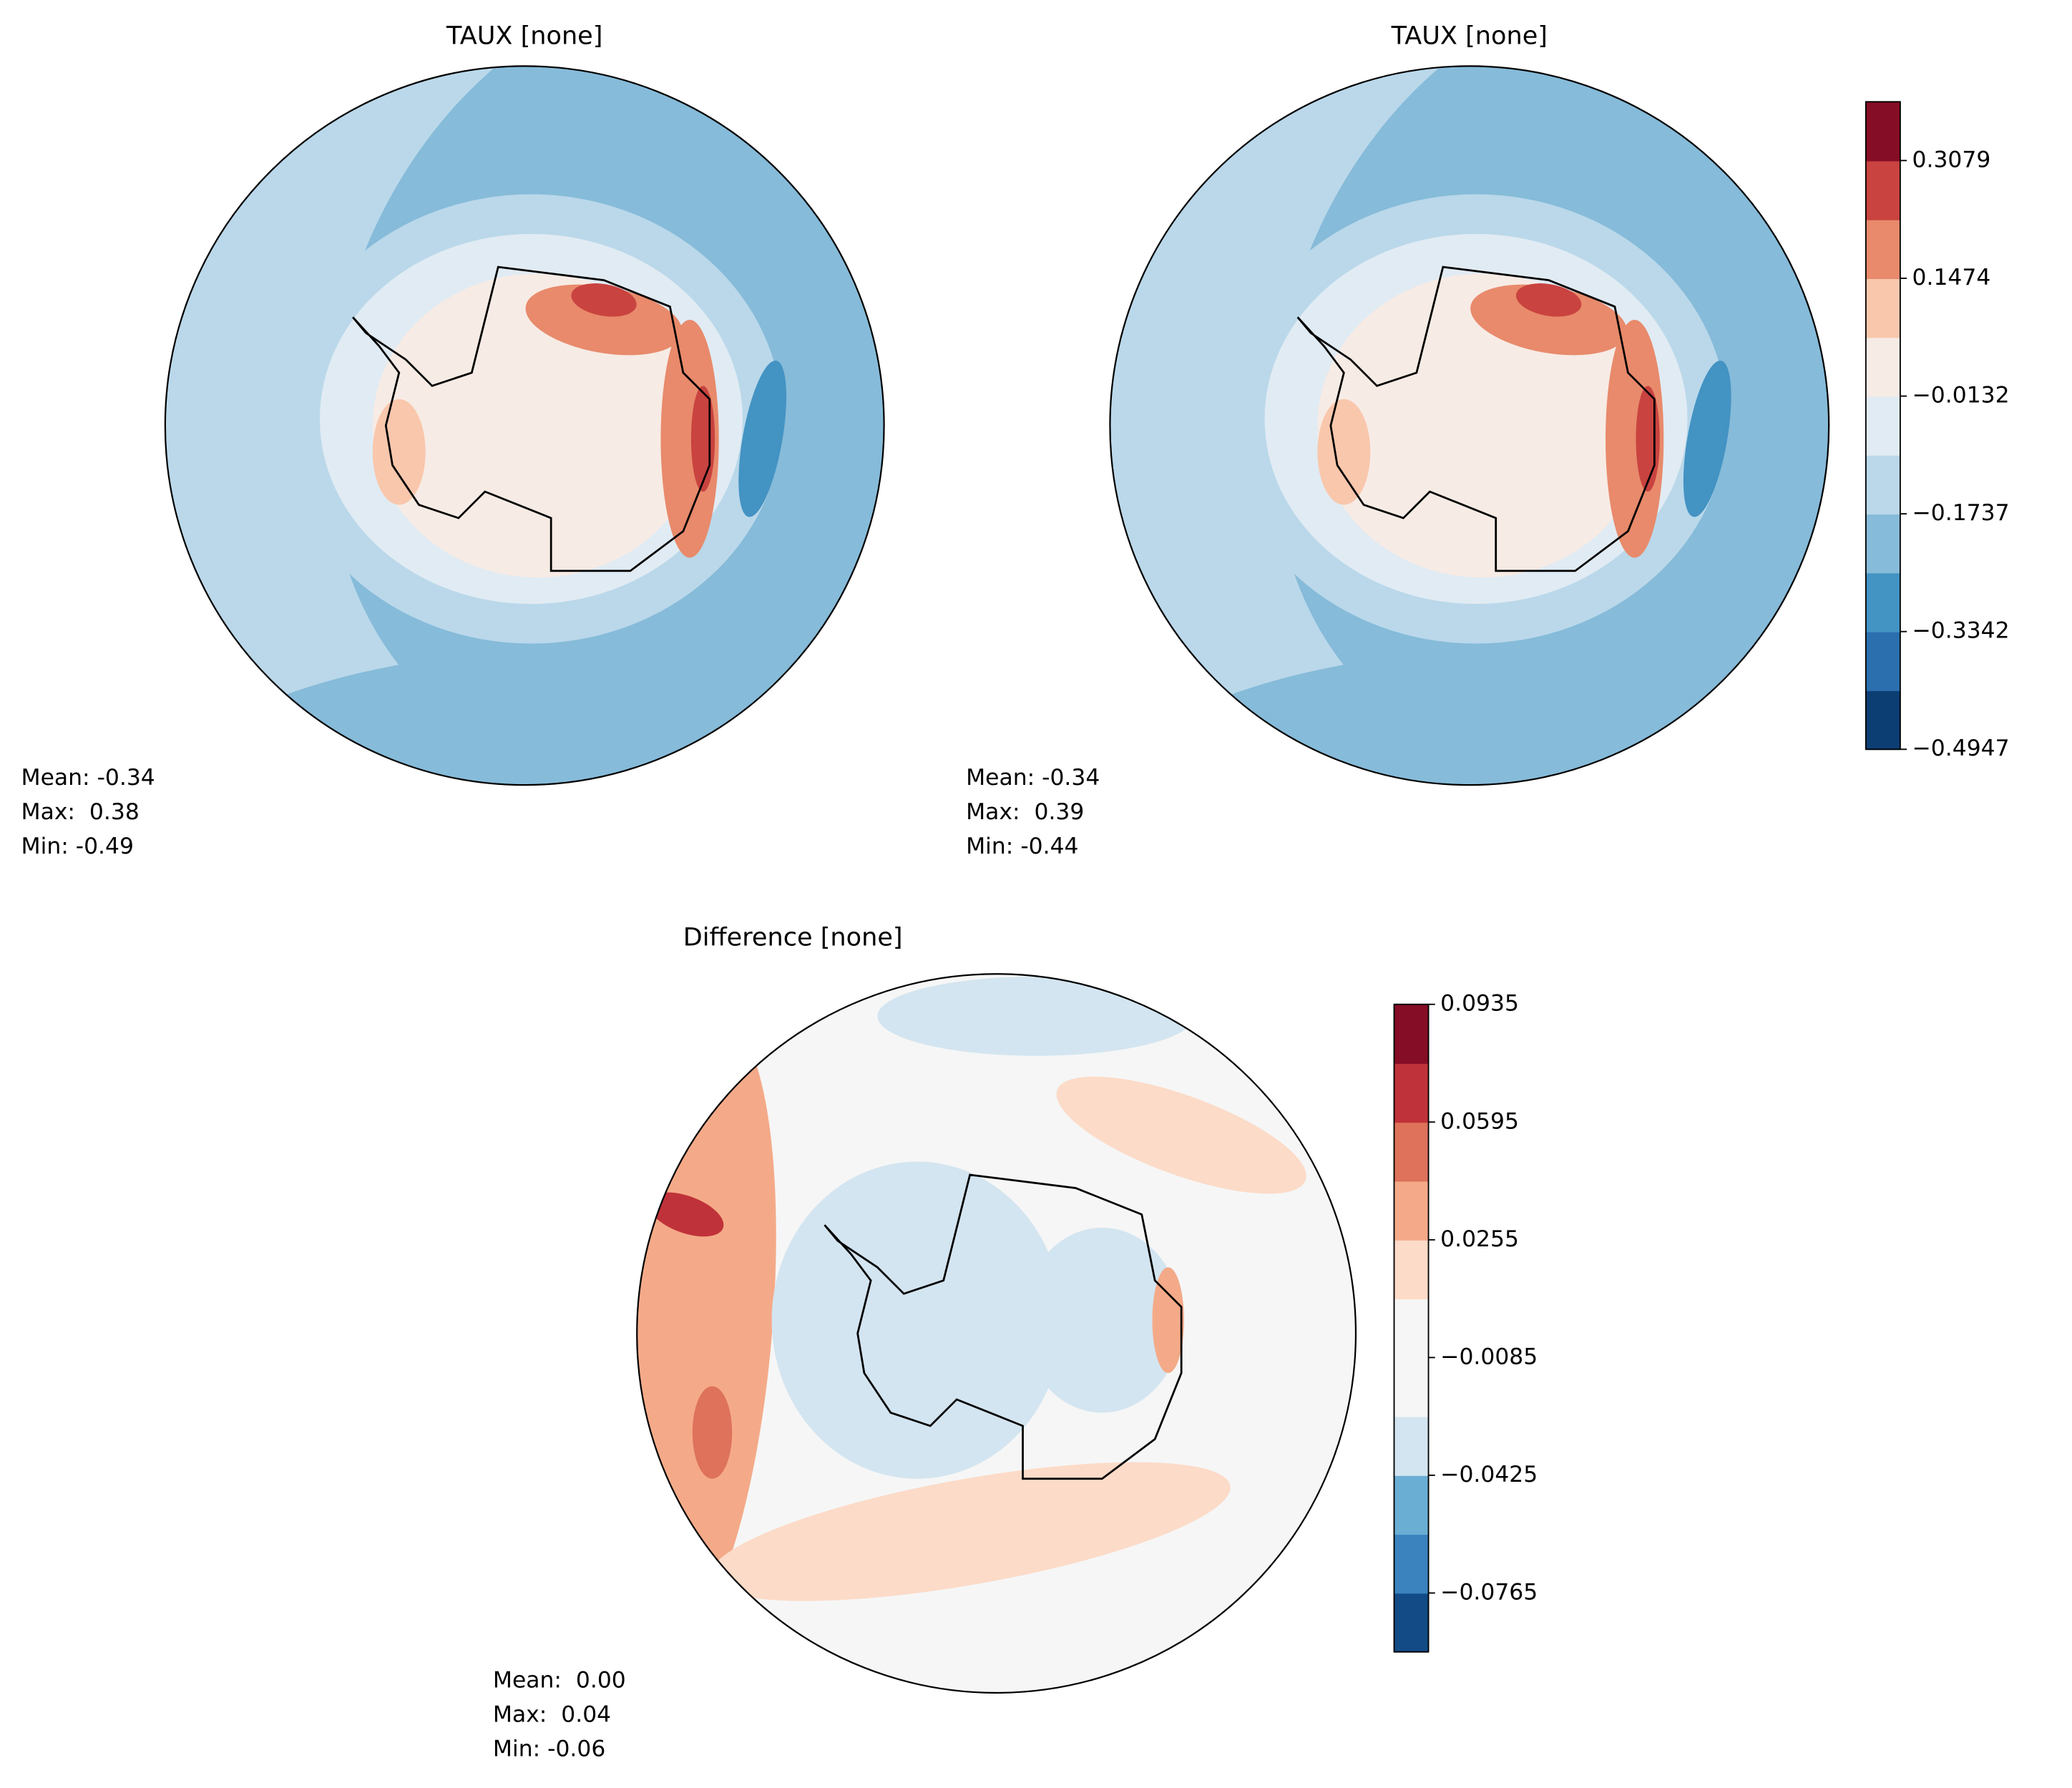 The width and height of the screenshot is (2072, 1788). What do you see at coordinates (1025, 812) in the screenshot?
I see `stats-text: Max: 0.39` at bounding box center [1025, 812].